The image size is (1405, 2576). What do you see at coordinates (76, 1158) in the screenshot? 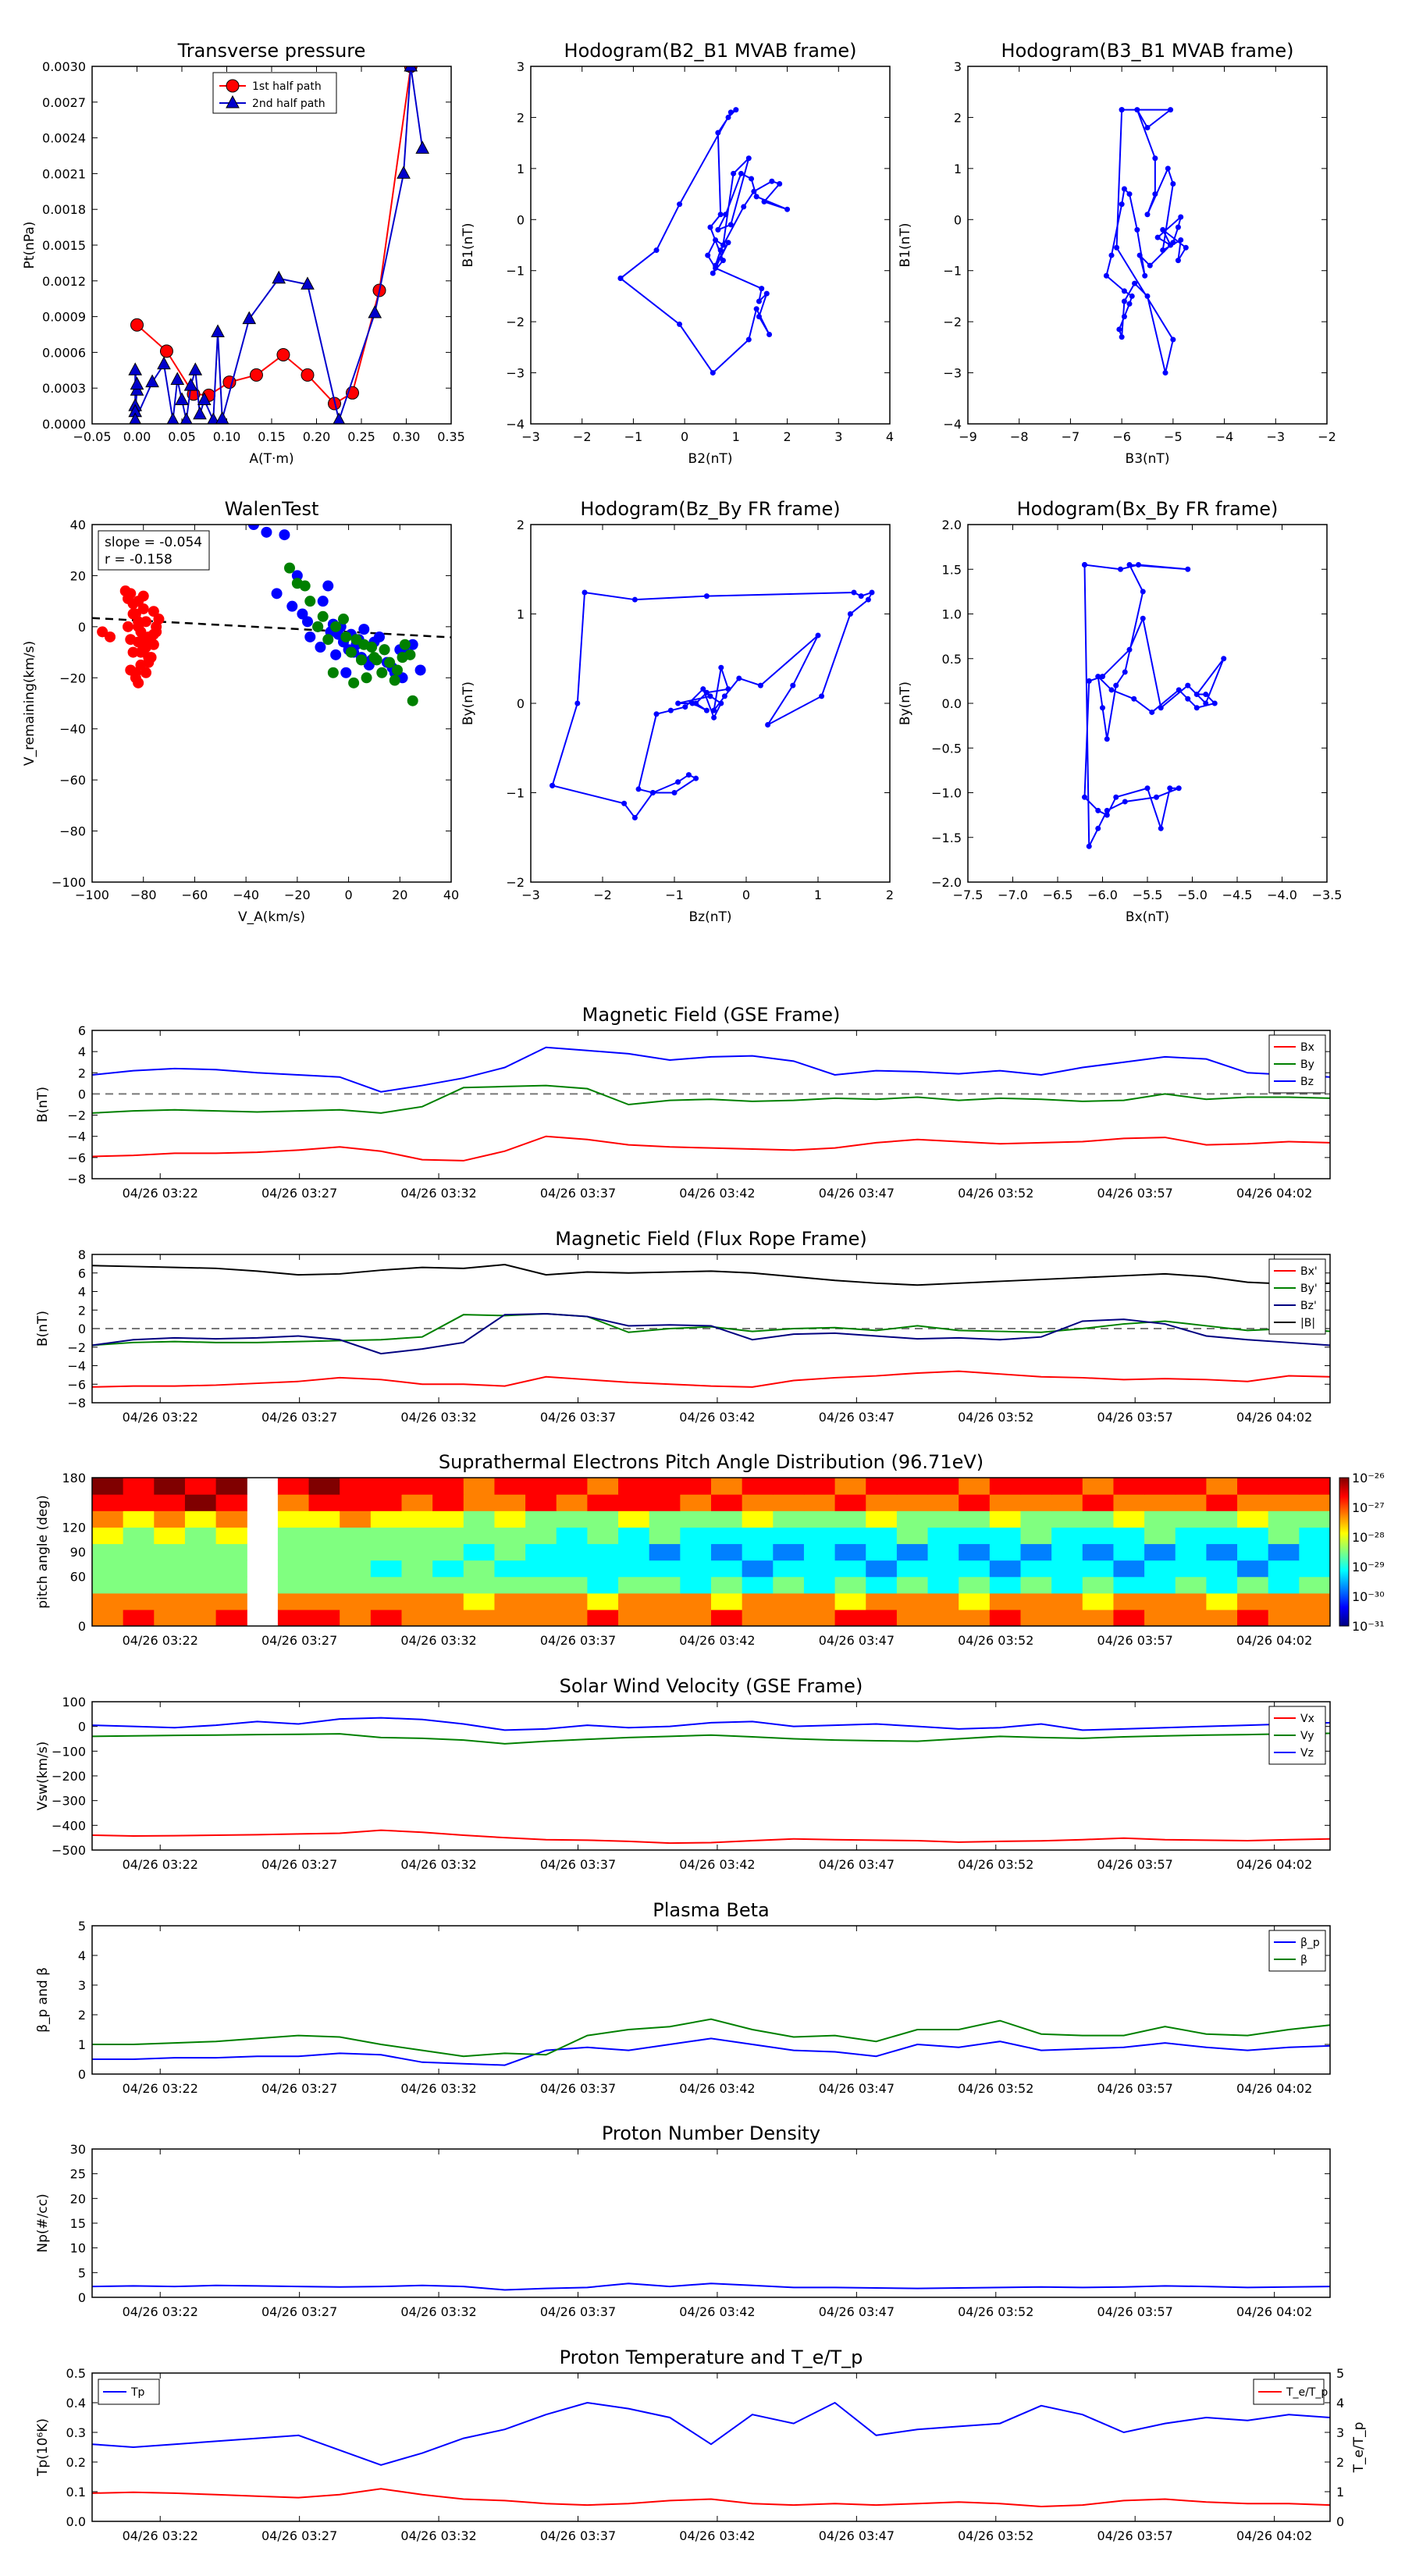
I see `y-tick-label: −6` at bounding box center [76, 1158].